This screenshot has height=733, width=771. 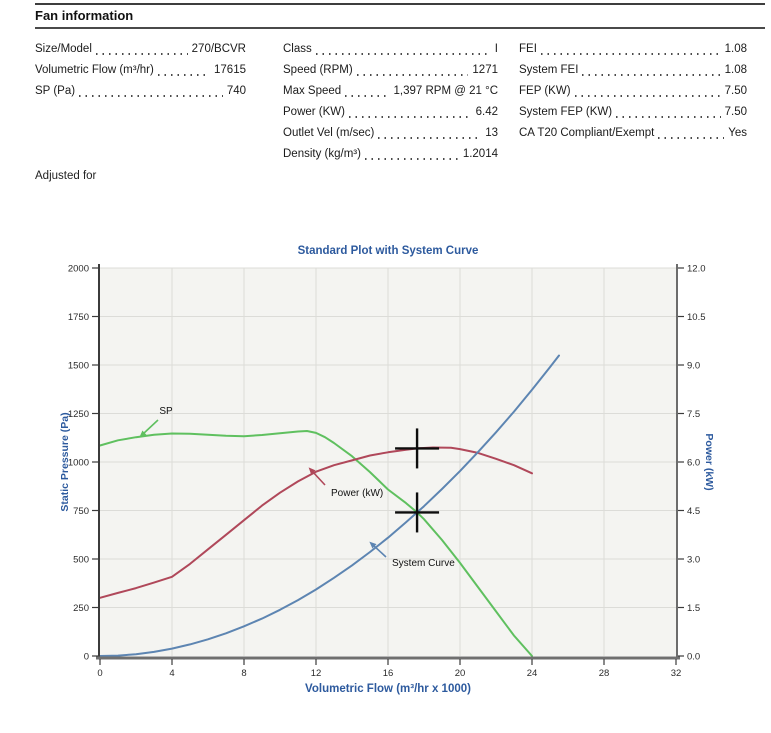 I want to click on adjusted-for-label: Adjusted for, so click(x=66, y=176).